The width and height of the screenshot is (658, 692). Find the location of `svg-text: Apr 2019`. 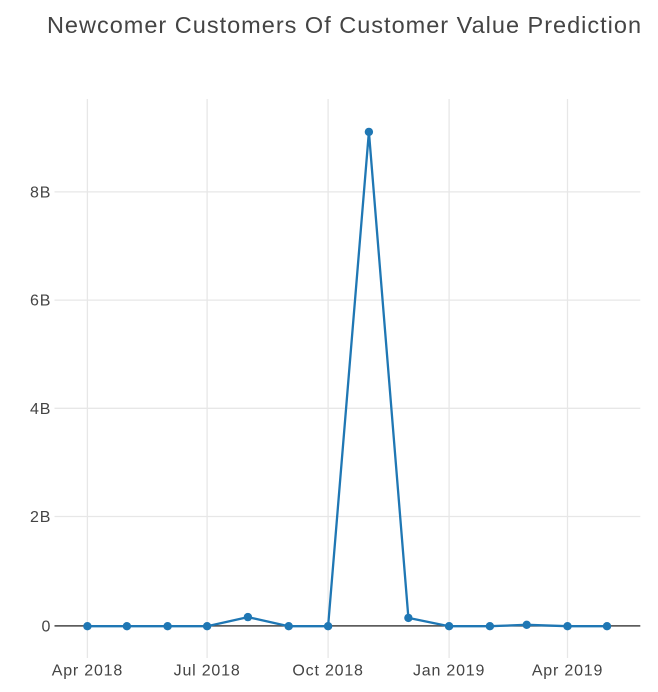

svg-text: Apr 2019 is located at coordinates (567, 671).